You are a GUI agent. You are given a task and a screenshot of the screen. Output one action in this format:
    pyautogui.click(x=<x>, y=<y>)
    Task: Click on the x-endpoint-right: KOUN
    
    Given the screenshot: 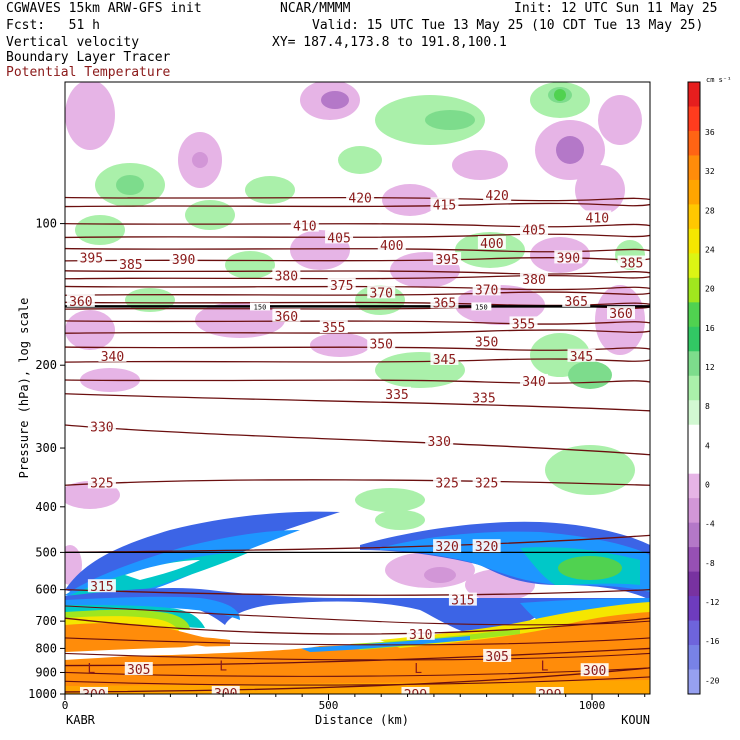 What is the action you would take?
    pyautogui.click(x=635, y=720)
    